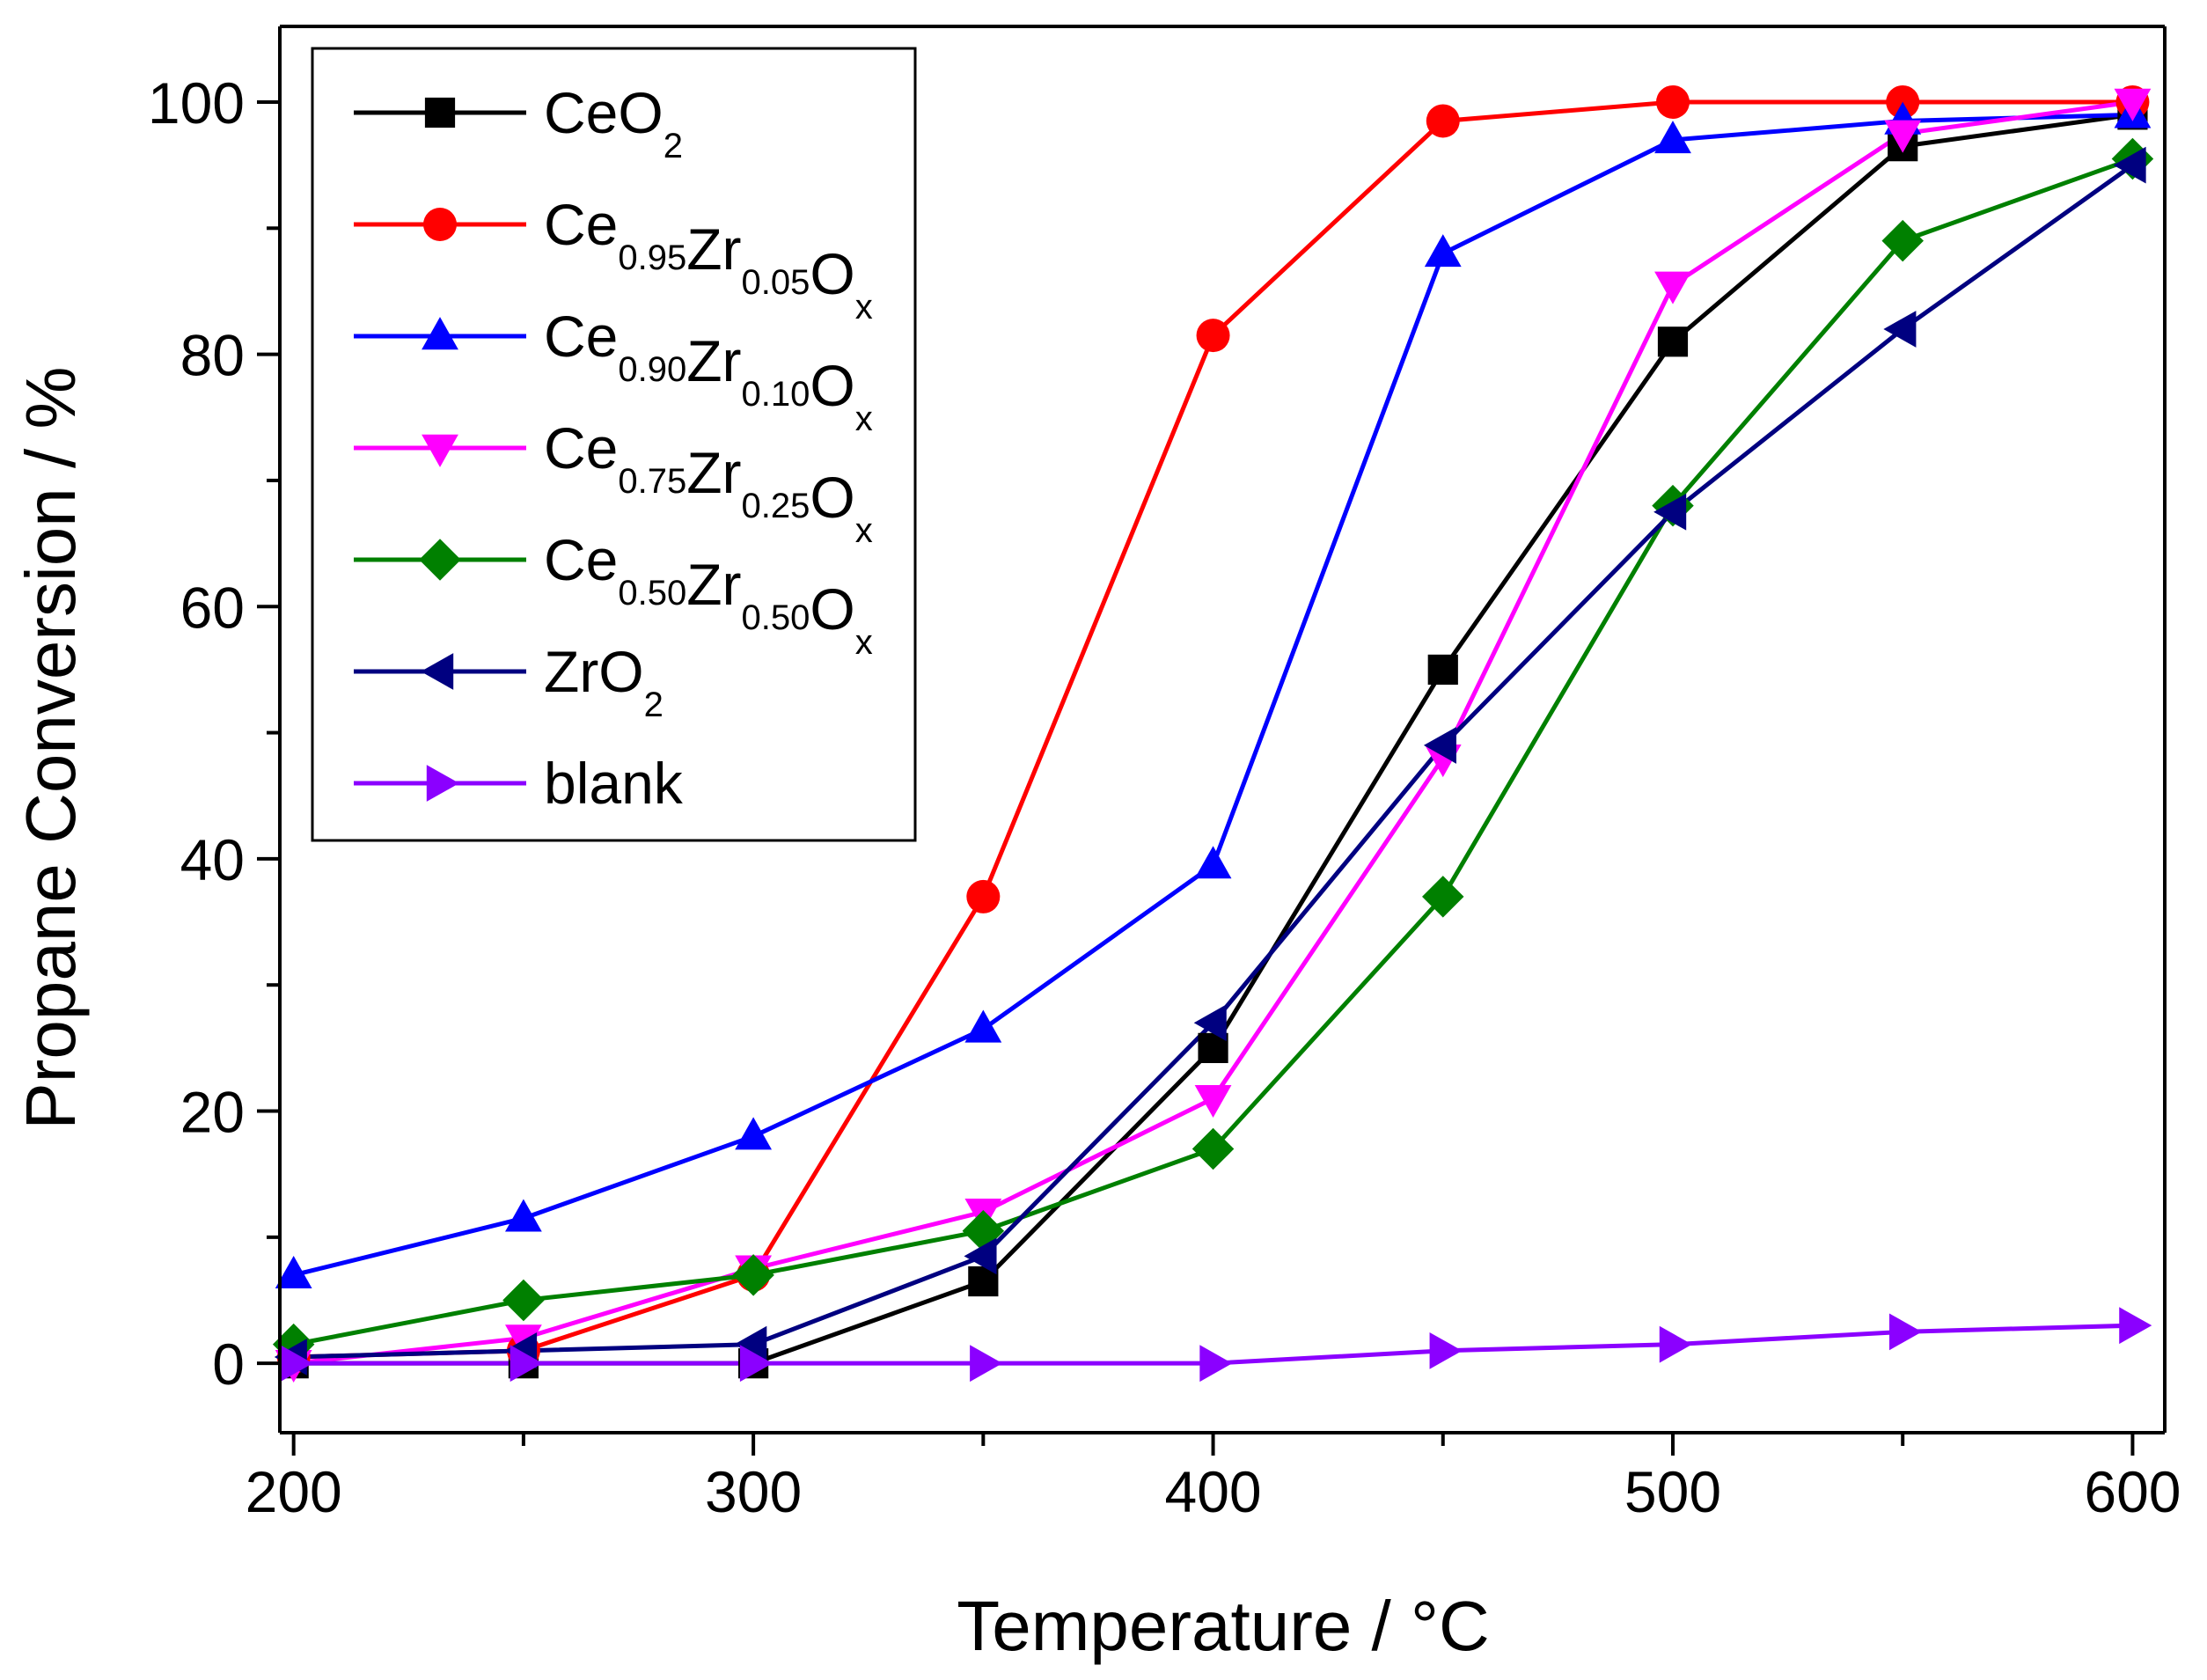 The height and width of the screenshot is (1680, 2207). I want to click on x-axis-title: Temperature / °C, so click(1224, 1626).